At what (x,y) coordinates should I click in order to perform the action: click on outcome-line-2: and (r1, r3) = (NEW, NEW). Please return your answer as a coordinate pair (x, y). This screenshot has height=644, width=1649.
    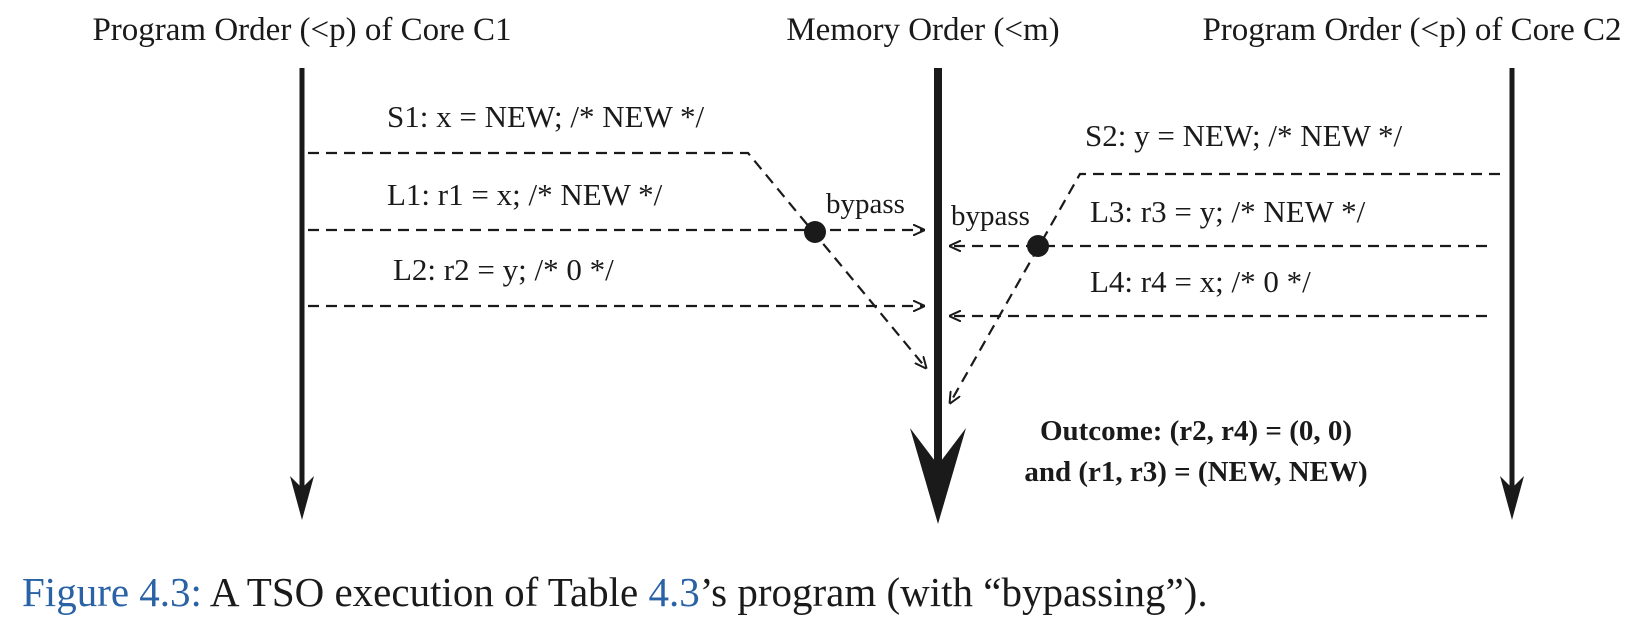
    Looking at the image, I should click on (1195, 472).